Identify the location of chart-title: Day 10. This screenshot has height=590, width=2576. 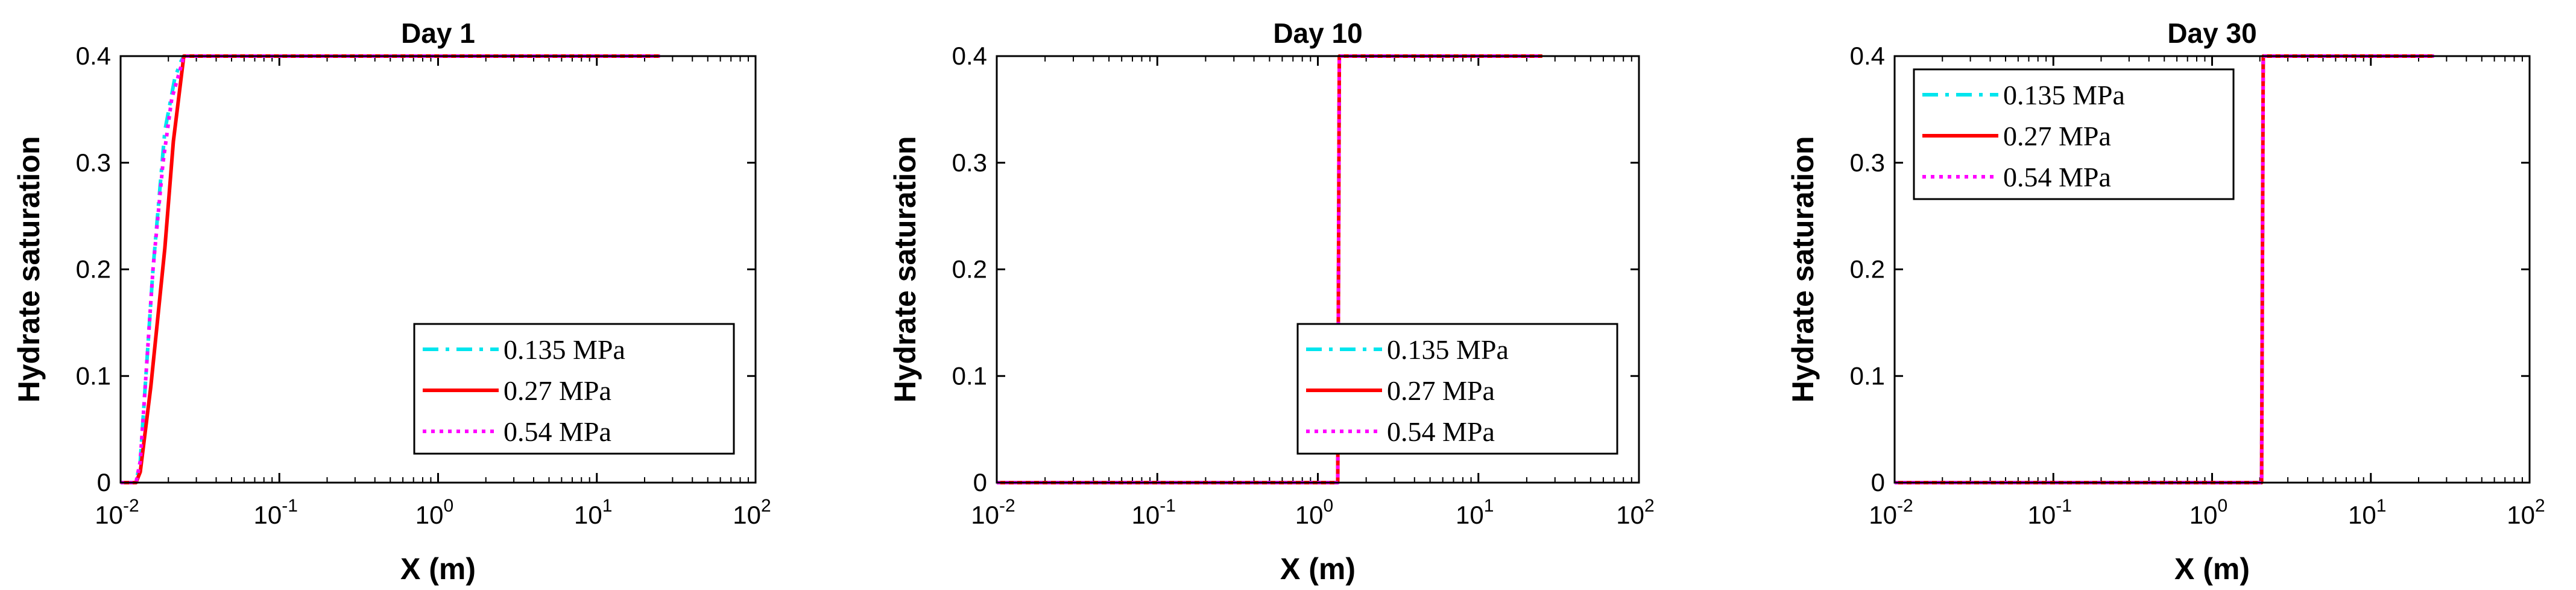
(1317, 33).